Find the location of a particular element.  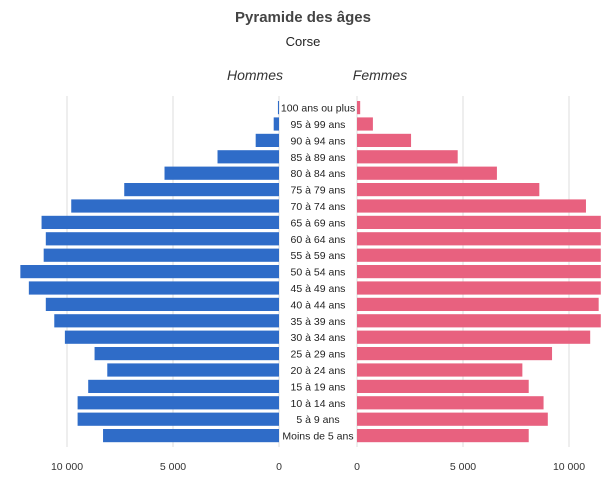

chart-subtitle: Corse is located at coordinates (303, 41).